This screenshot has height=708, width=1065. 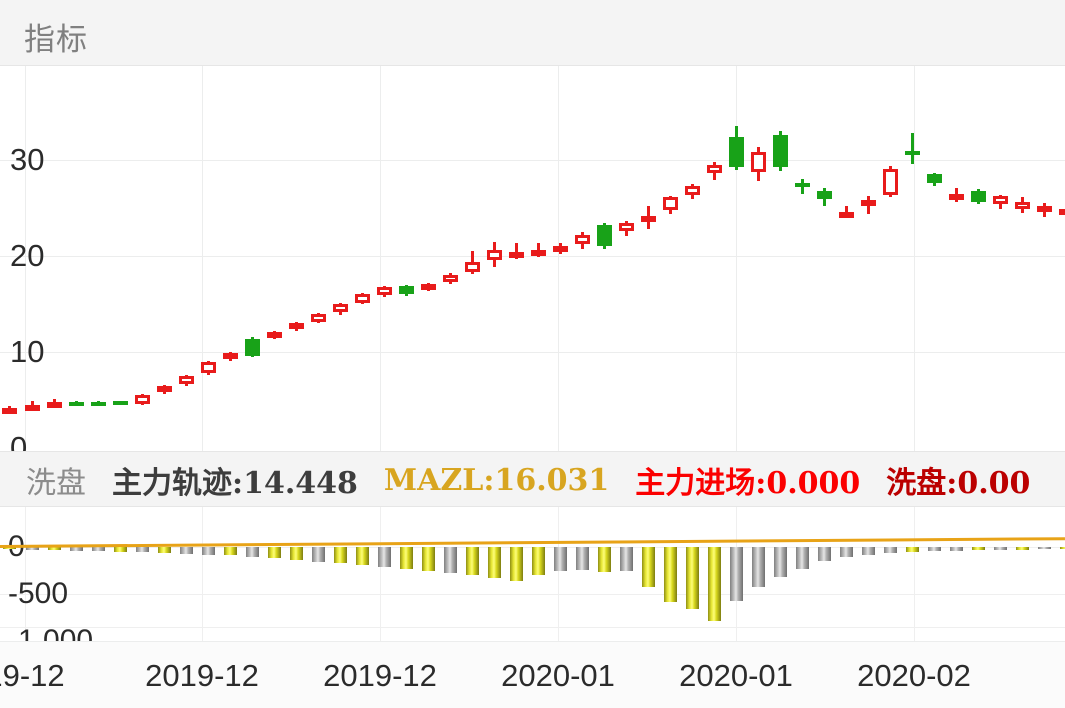 I want to click on indicator-y-tick-label: -1,000, so click(x=51, y=632).